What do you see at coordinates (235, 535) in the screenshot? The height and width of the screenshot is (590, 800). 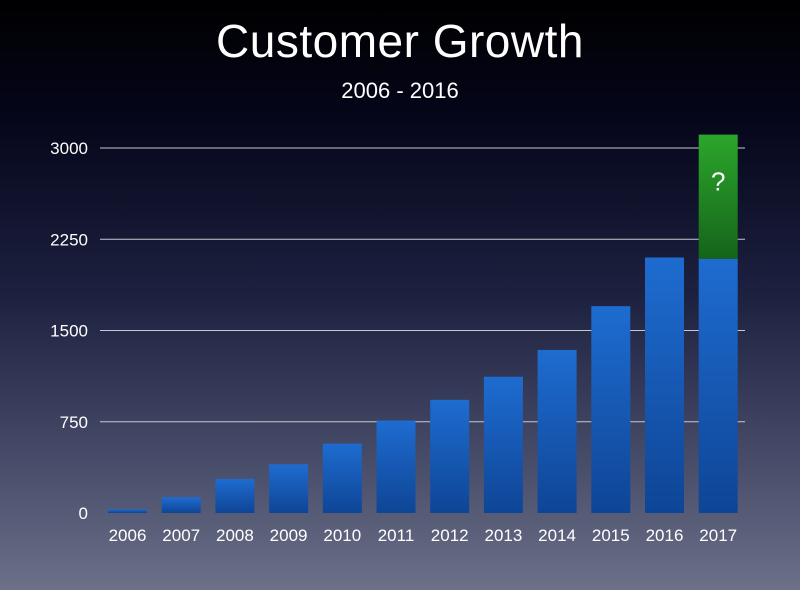 I see `x-tick-label: 2008` at bounding box center [235, 535].